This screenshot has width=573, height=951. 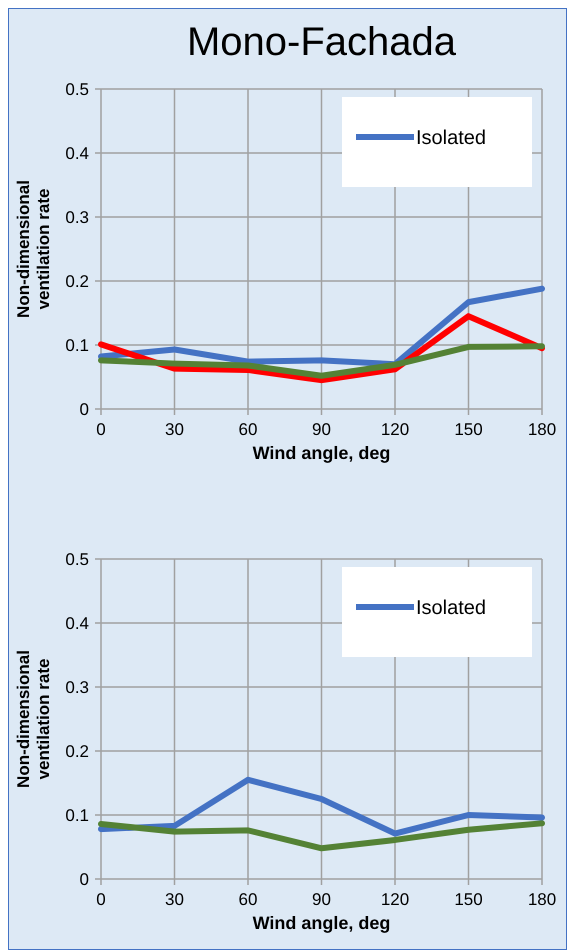 What do you see at coordinates (321, 42) in the screenshot?
I see `chart-title: Mono-Fachada` at bounding box center [321, 42].